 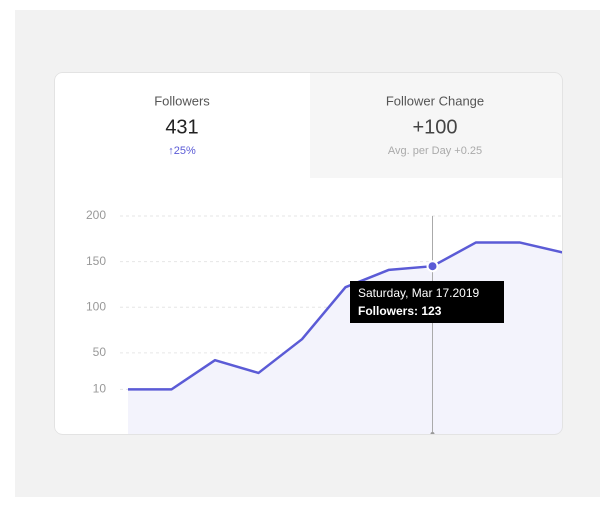 I want to click on tooltip-date: Saturday, Mar 17.2019, so click(x=419, y=293).